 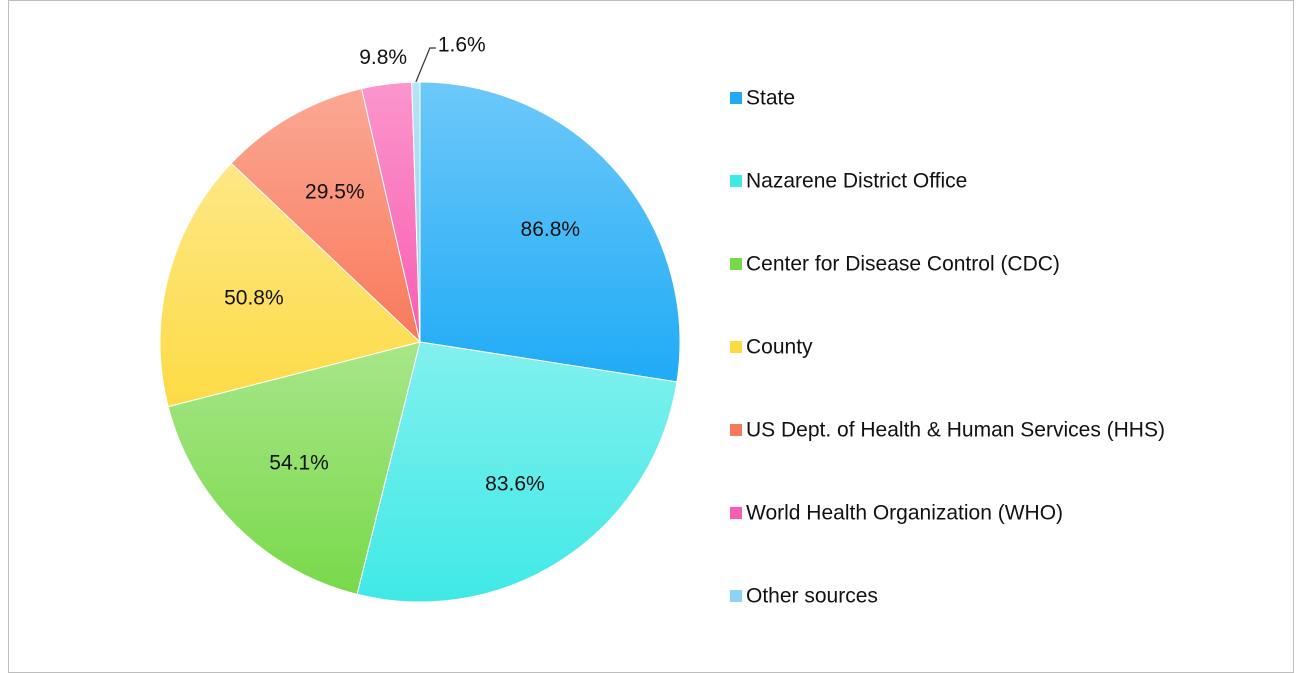 I want to click on data-label: 83.6%, so click(x=515, y=483).